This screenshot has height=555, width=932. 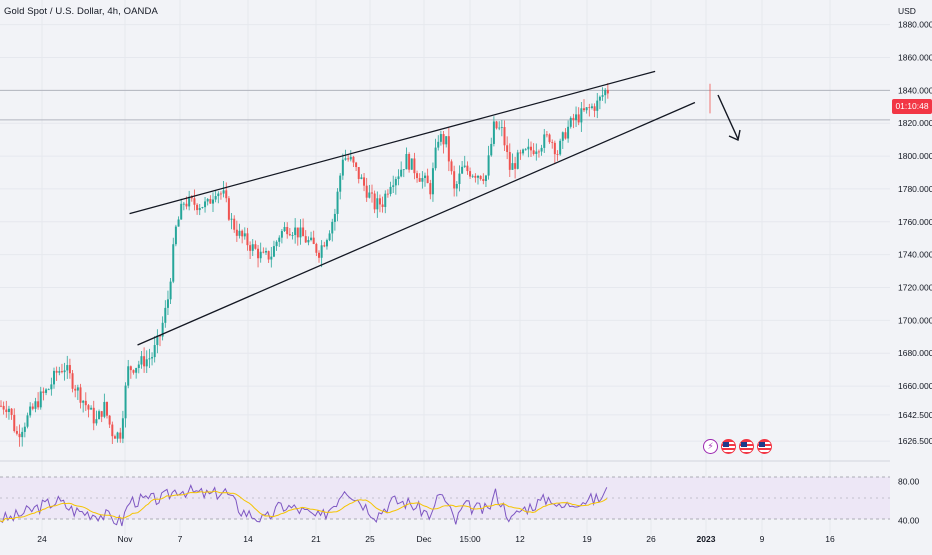 What do you see at coordinates (470, 539) in the screenshot?
I see `time-tick-label: 15:00` at bounding box center [470, 539].